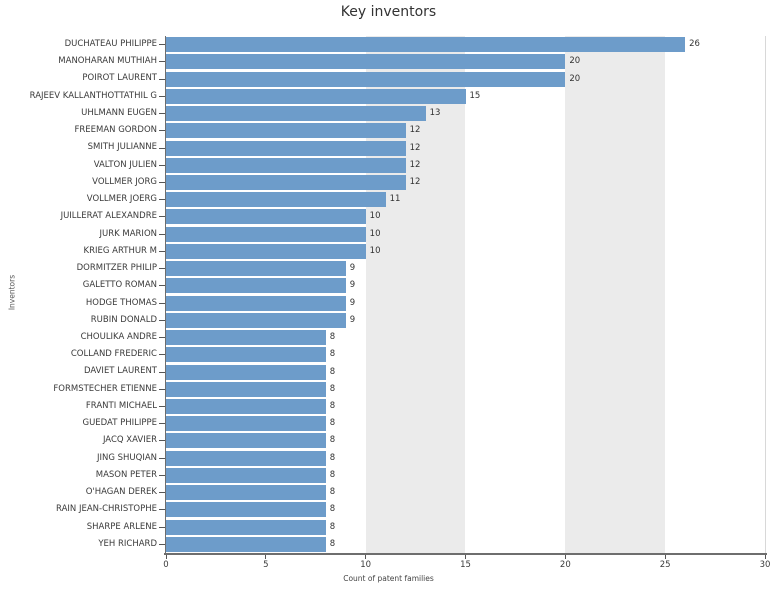 The height and width of the screenshot is (591, 777). I want to click on bar-value-label: 15, so click(475, 95).